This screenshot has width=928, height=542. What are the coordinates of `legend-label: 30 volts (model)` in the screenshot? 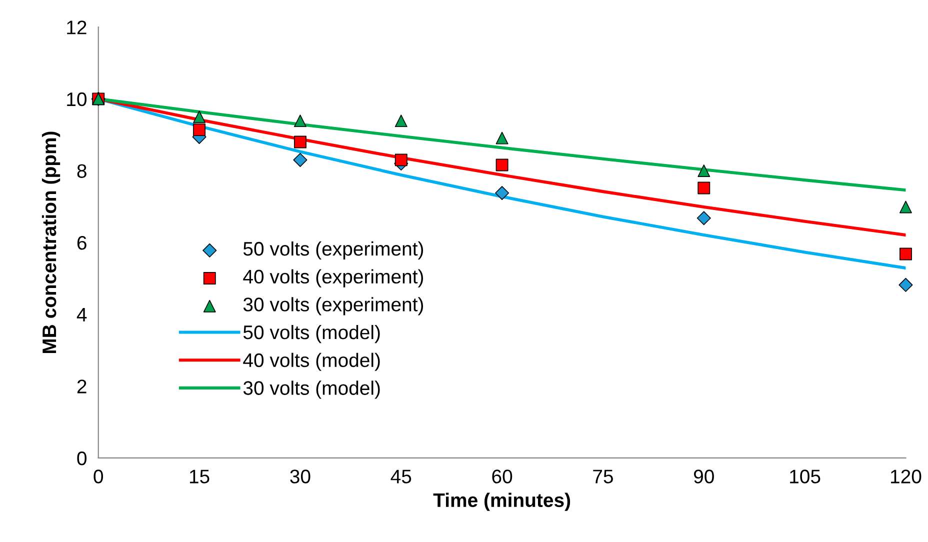 It's located at (311, 389).